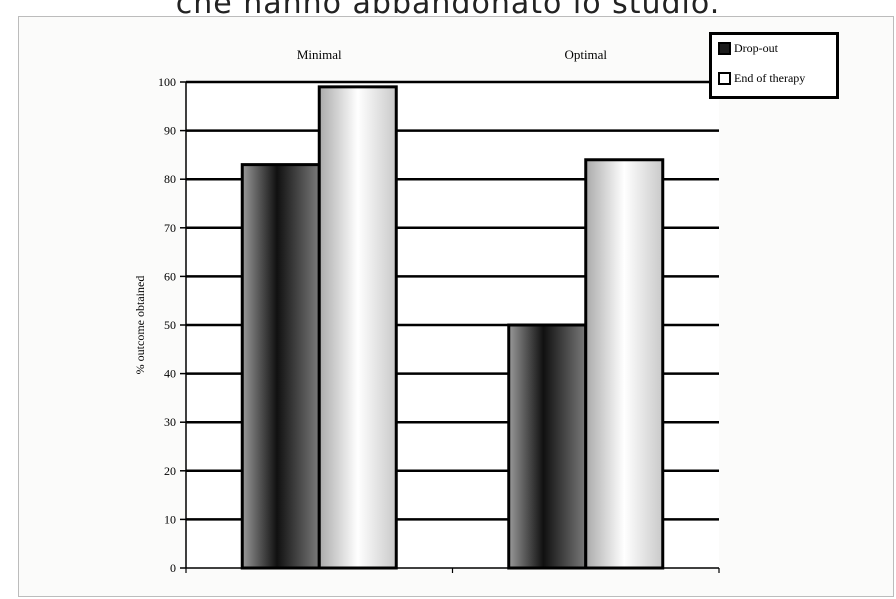 This screenshot has height=599, width=896. Describe the element at coordinates (170, 179) in the screenshot. I see `y-tick-label-80: 80` at that location.